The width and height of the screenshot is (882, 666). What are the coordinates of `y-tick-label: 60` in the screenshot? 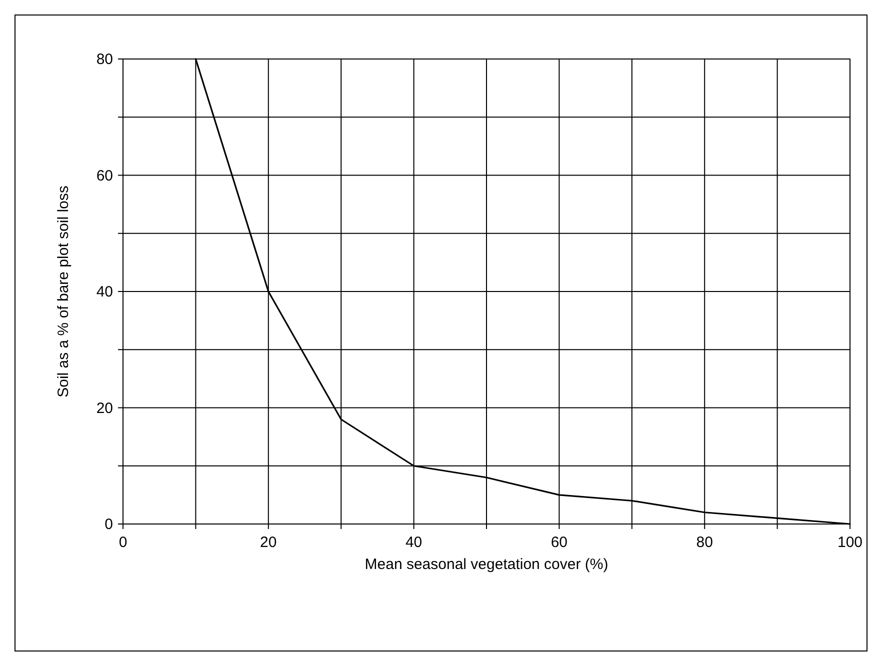 It's located at (104, 175).